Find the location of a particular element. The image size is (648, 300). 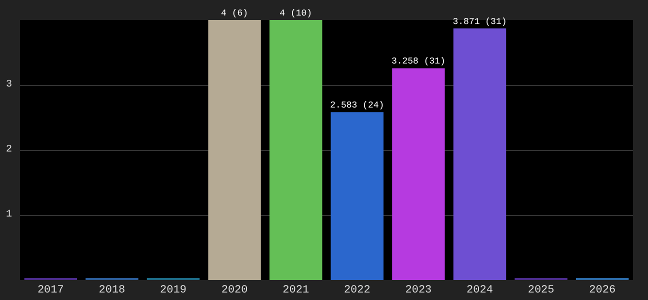

x-tick-label: 2018 is located at coordinates (112, 290).